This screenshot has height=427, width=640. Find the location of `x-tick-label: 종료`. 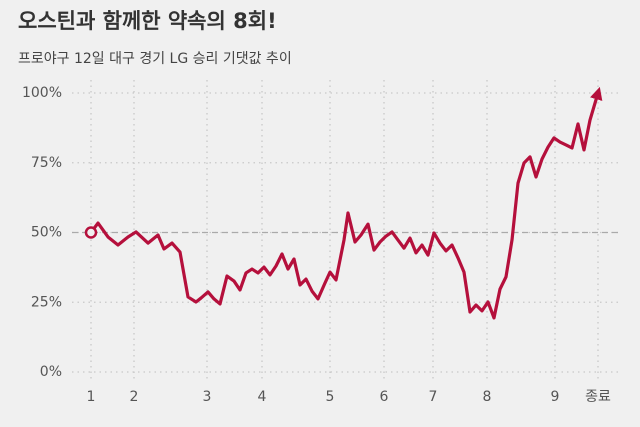

x-tick-label: 종료 is located at coordinates (598, 397).